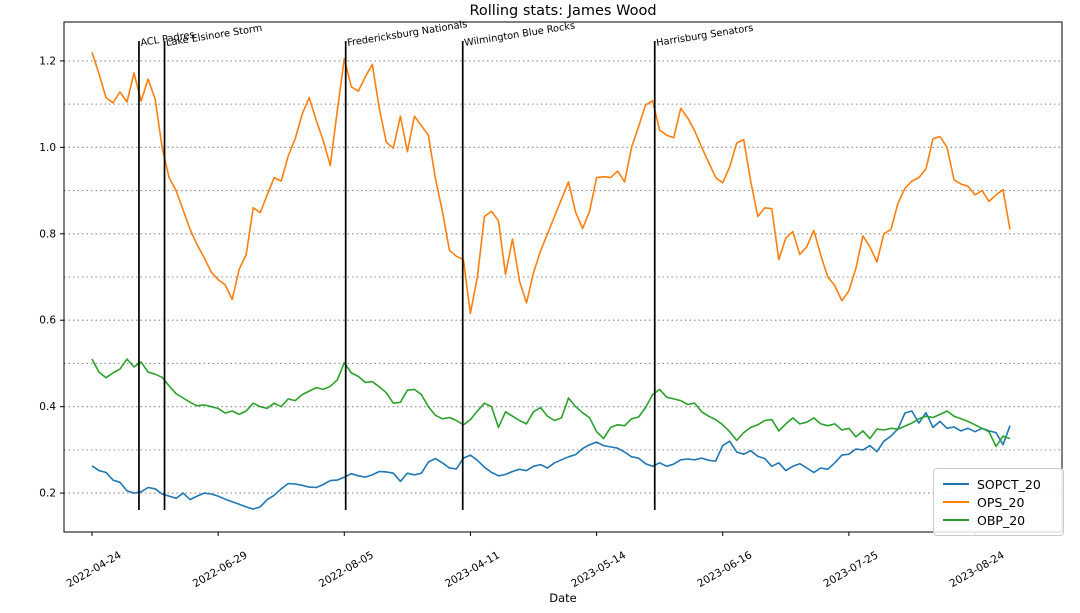  Describe the element at coordinates (851, 569) in the screenshot. I see `x-tick-label: 2023-07-25` at that location.